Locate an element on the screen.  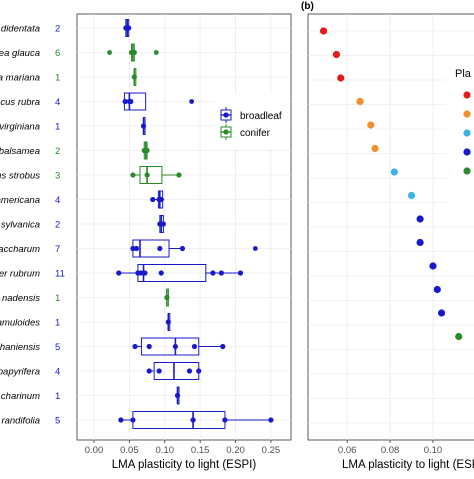
species-label: ea glauca is located at coordinates (20, 53).